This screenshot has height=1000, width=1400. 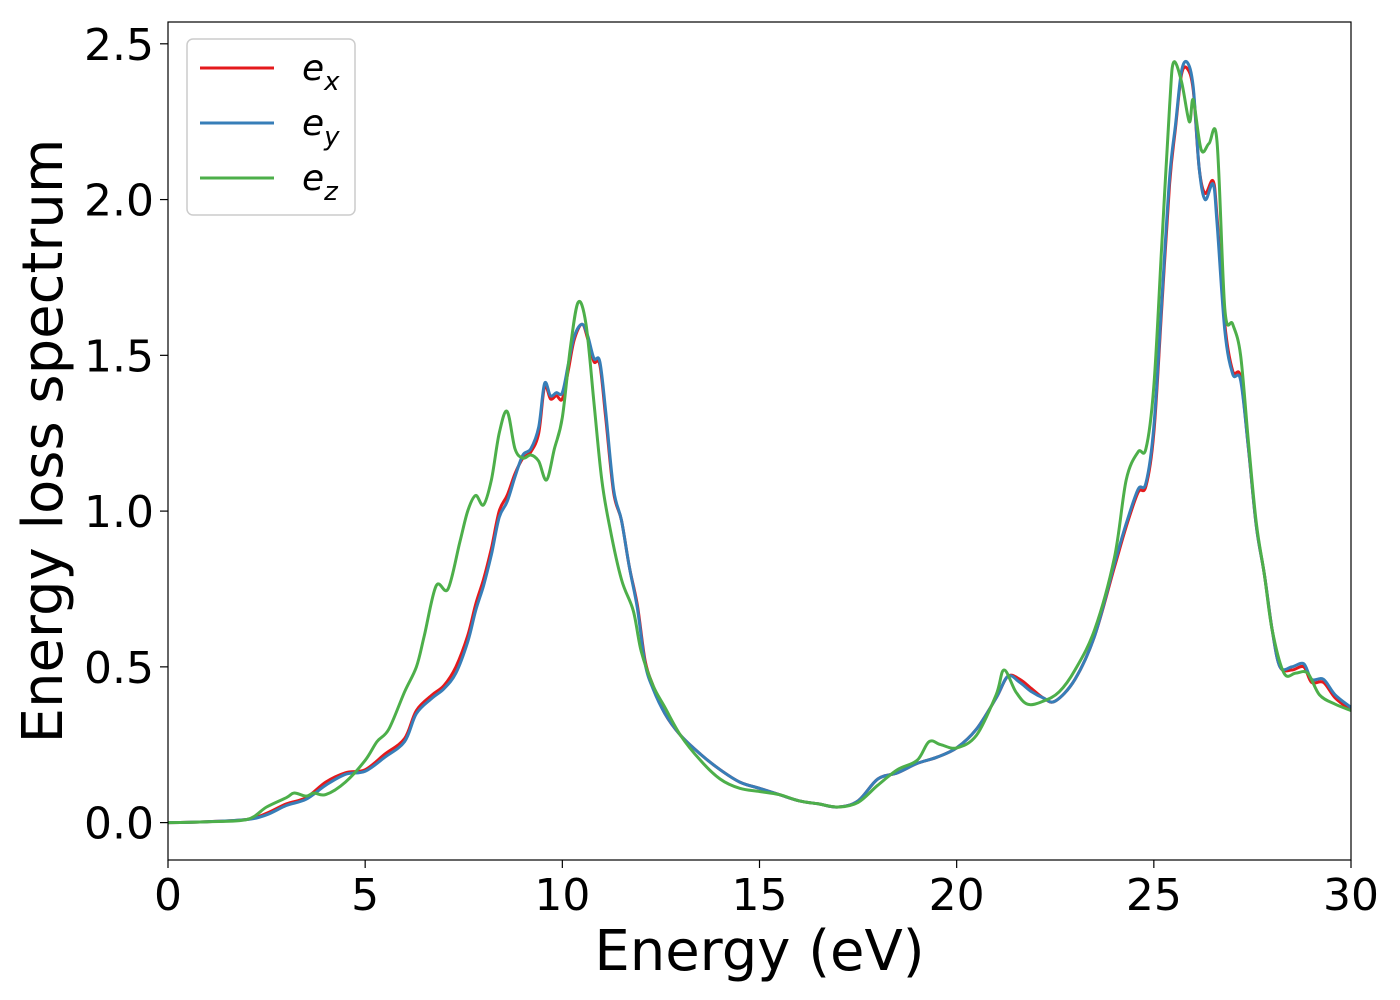 I want to click on x-tick-label: 30, so click(x=1351, y=895).